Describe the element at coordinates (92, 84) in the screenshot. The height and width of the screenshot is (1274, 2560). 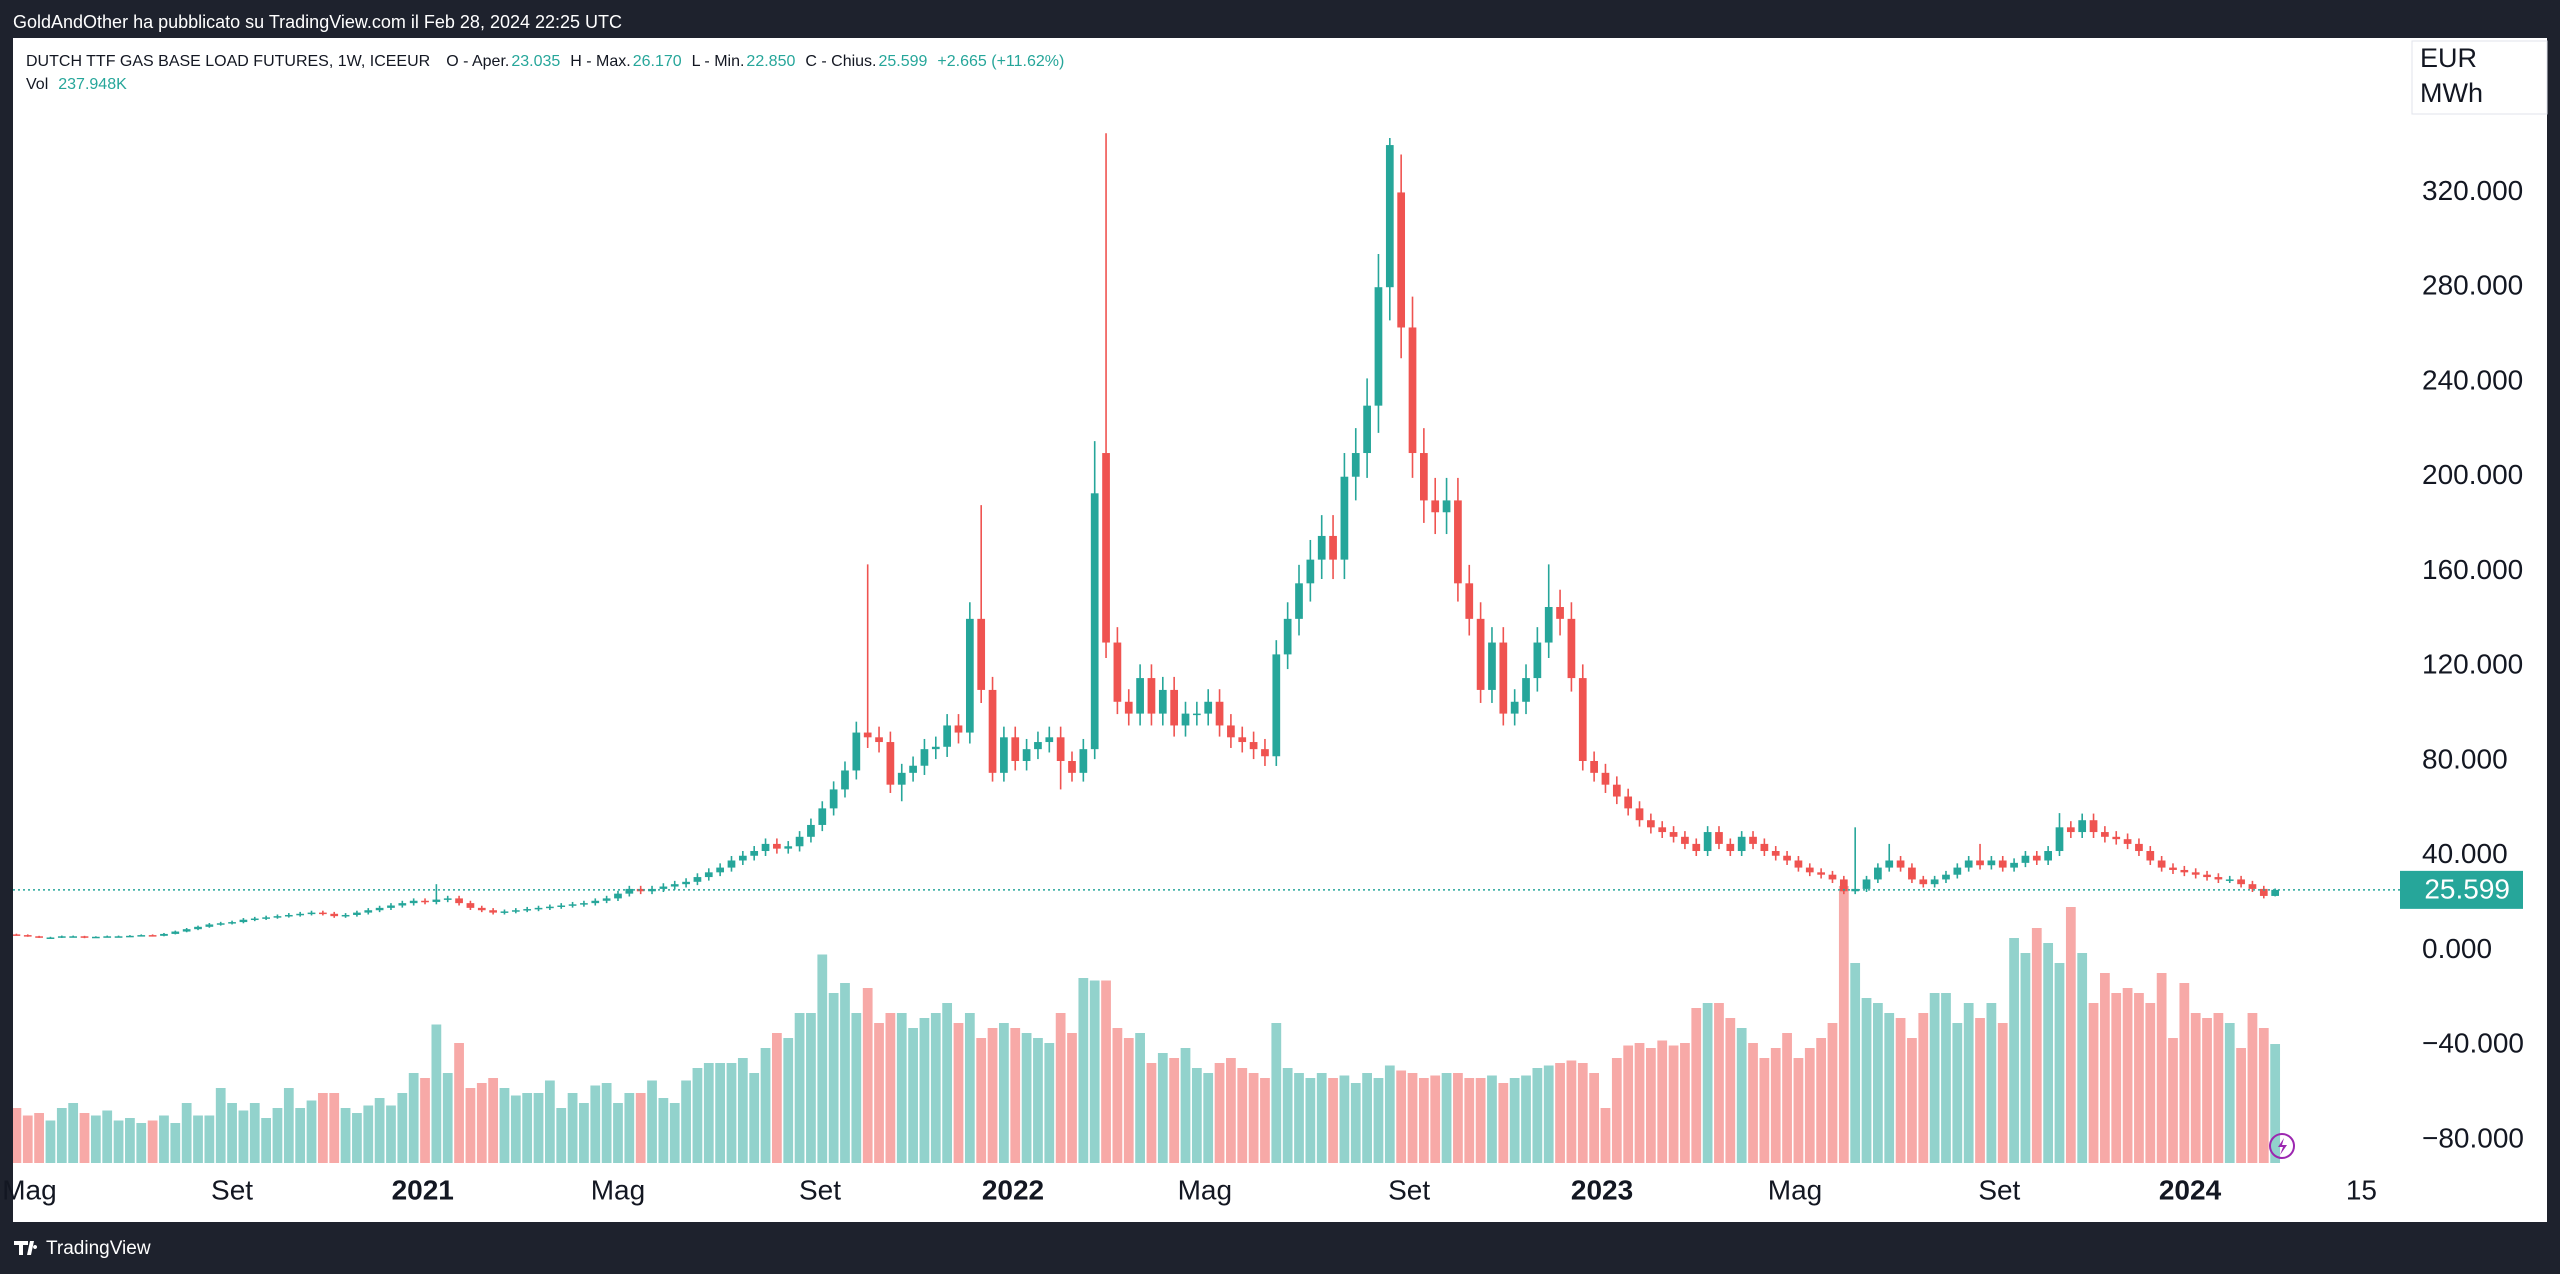
I see `legend-volume: 237.948K` at that location.